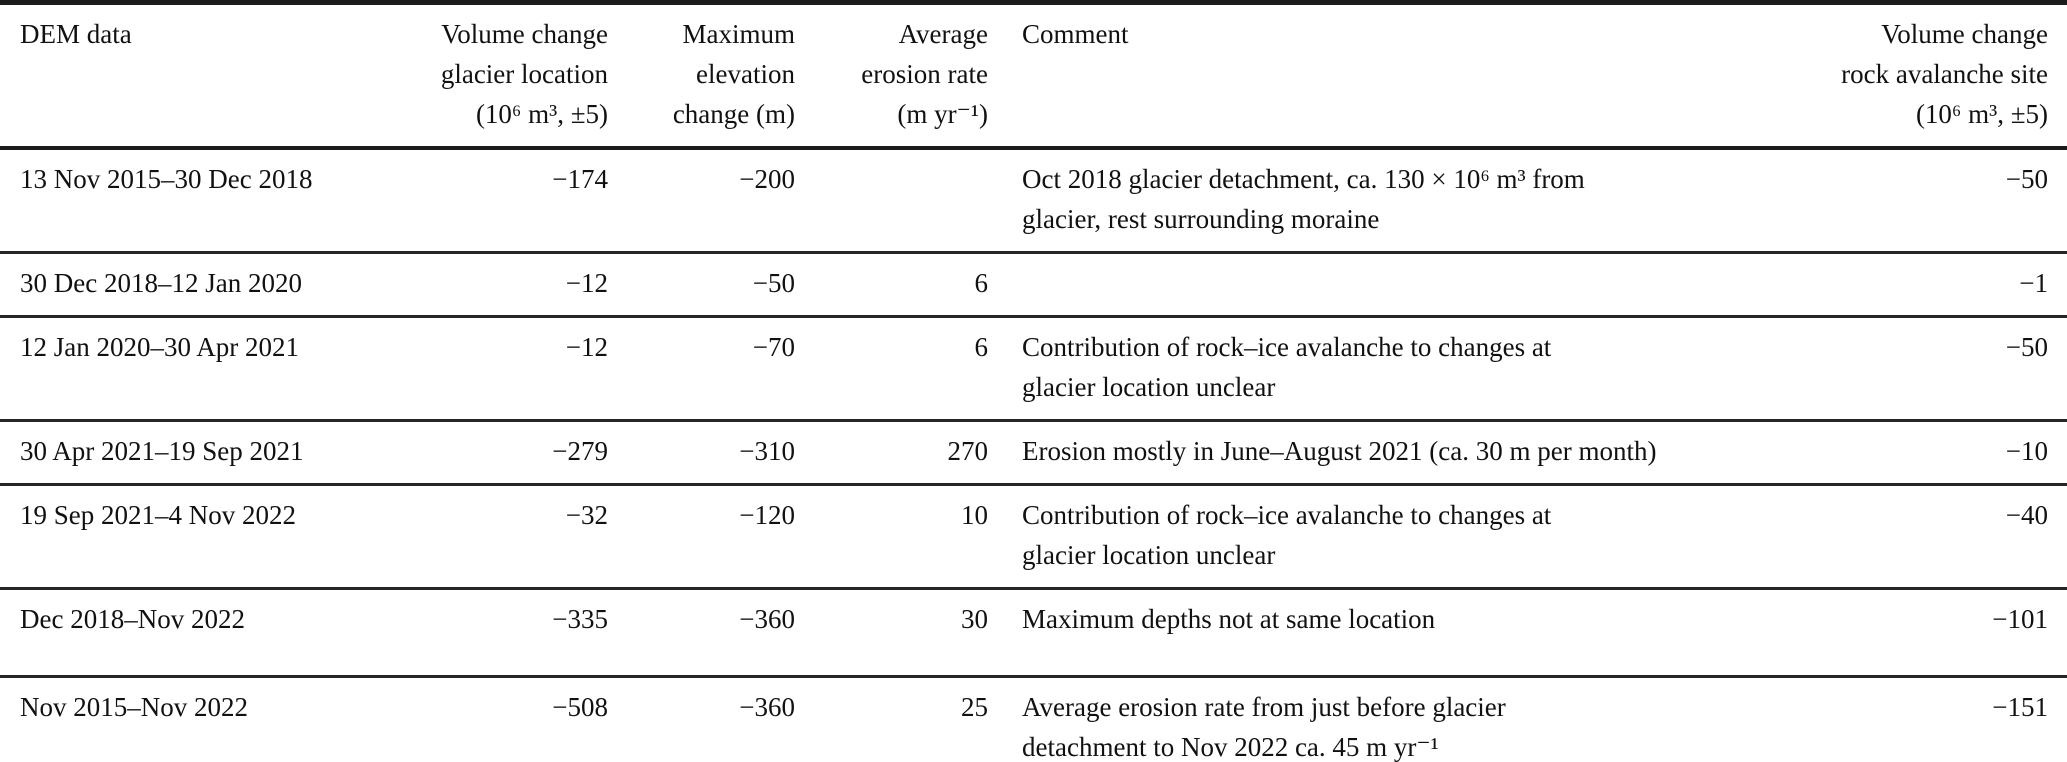  Describe the element at coordinates (586, 515) in the screenshot. I see `volume-glacier-cell: −32` at that location.